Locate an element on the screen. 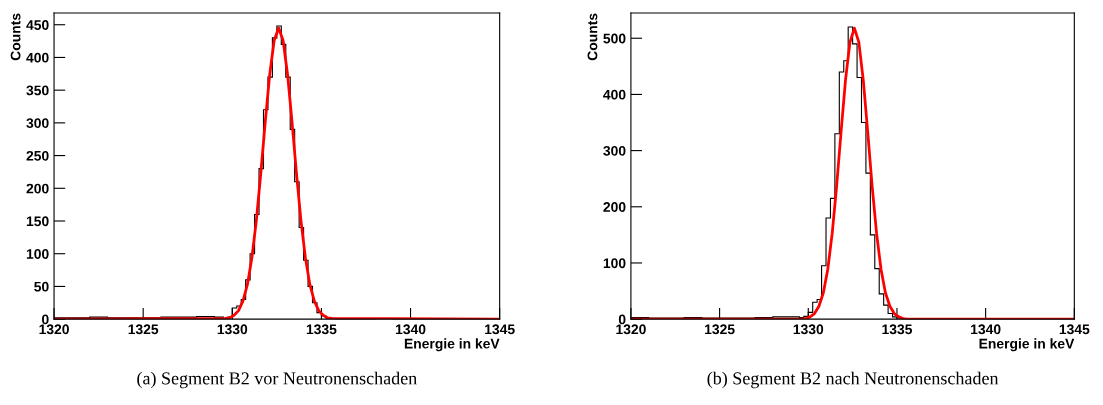 This screenshot has height=405, width=1103. y-tick-label: 150 is located at coordinates (37, 221).